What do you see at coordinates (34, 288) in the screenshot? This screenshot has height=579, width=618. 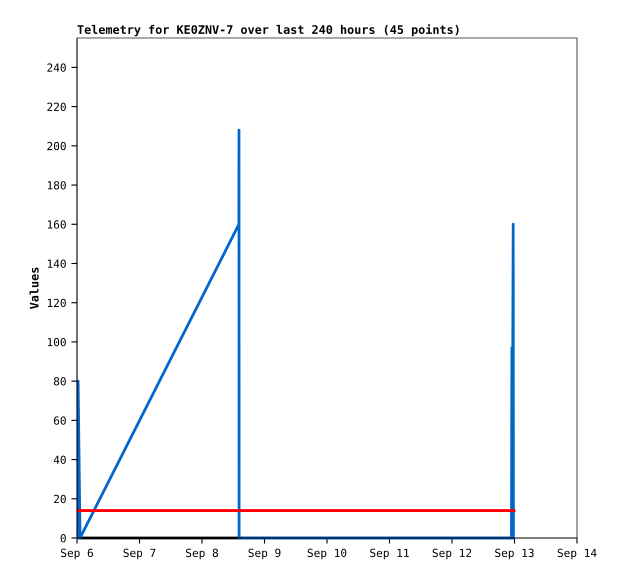 I see `y-axis-title: Values` at bounding box center [34, 288].